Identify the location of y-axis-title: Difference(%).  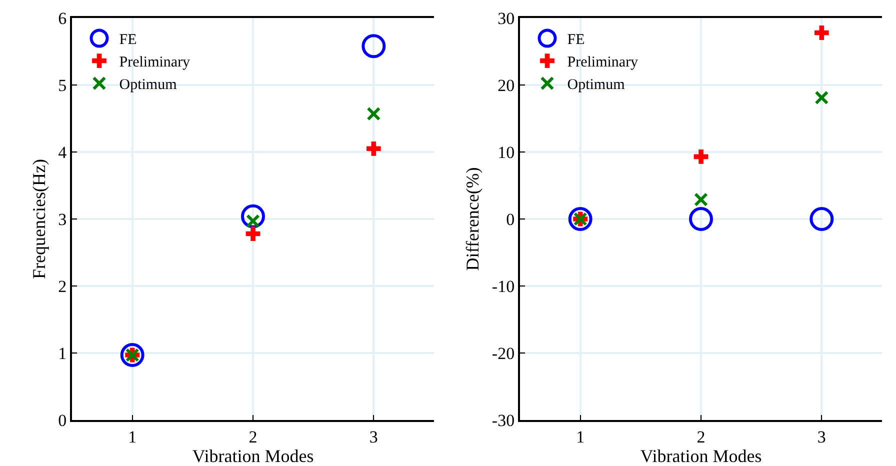
(472, 219).